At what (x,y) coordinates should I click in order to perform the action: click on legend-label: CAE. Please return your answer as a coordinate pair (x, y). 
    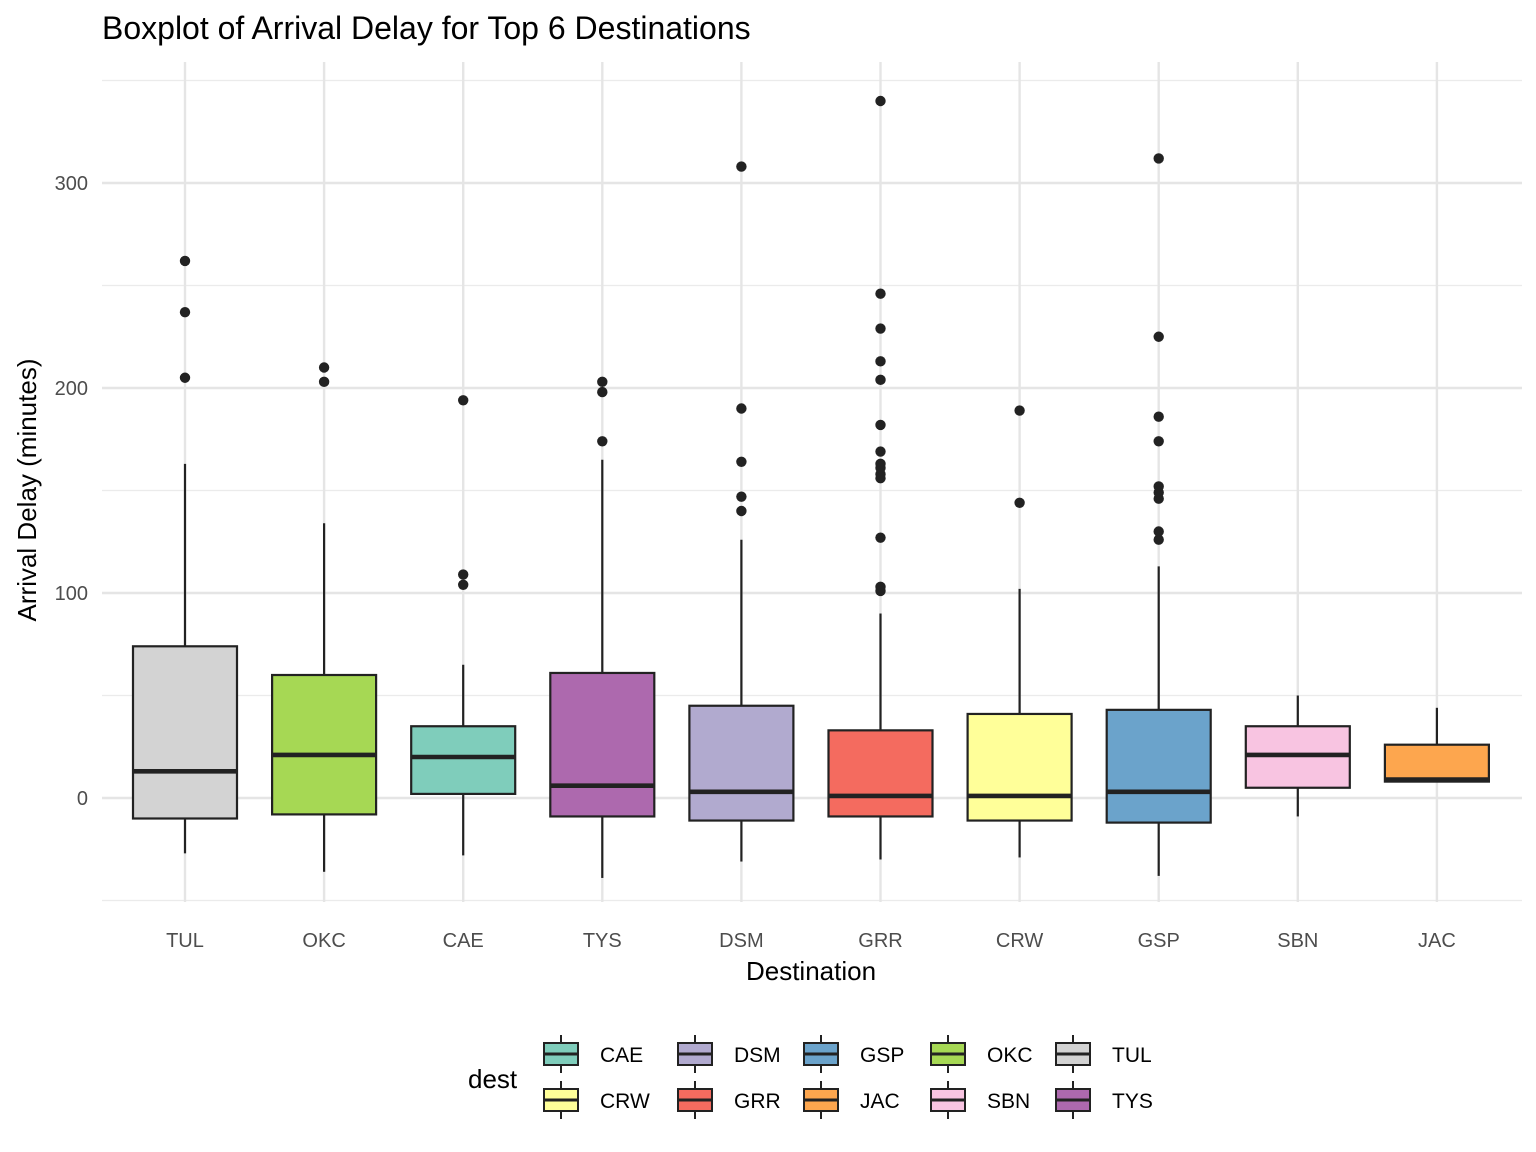
    Looking at the image, I should click on (621, 1055).